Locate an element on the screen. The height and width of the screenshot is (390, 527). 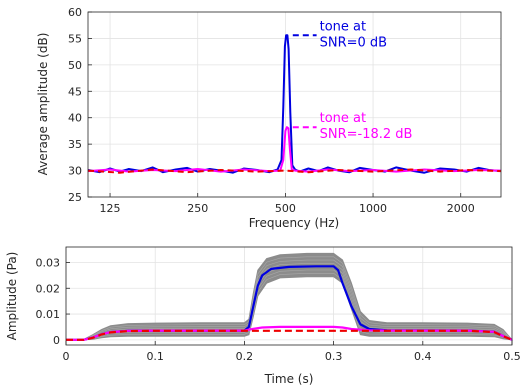
bottom-y-tick-label: 0.03 is located at coordinates (48, 262).